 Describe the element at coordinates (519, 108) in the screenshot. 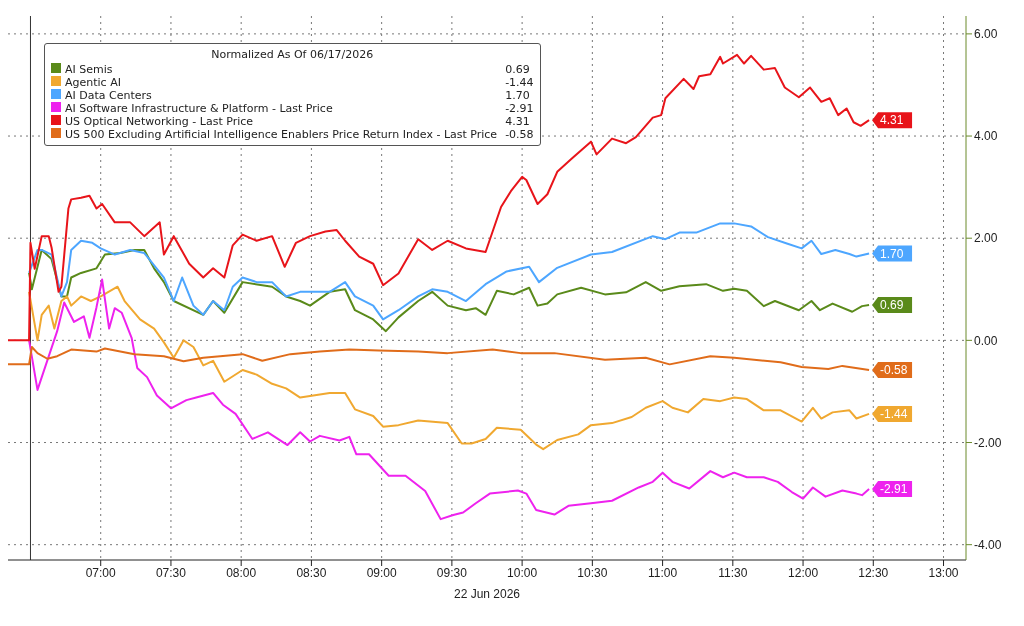

I see `text: -2.91` at that location.